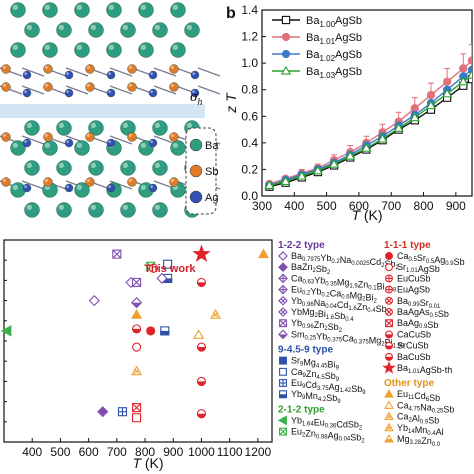 The height and width of the screenshot is (474, 474). Describe the element at coordinates (425, 407) in the screenshot. I see `legend-entry-label: Ca4.75Na0.25Sb` at that location.